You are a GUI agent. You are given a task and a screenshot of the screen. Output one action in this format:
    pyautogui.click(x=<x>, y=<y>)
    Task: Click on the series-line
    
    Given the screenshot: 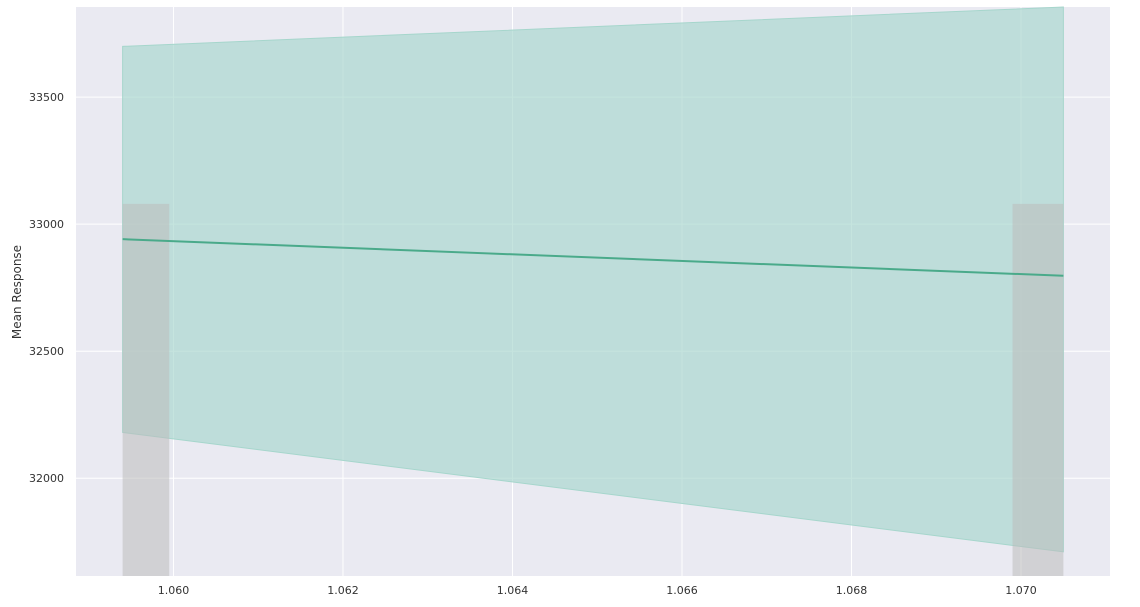 What is the action you would take?
    pyautogui.click(x=593, y=257)
    